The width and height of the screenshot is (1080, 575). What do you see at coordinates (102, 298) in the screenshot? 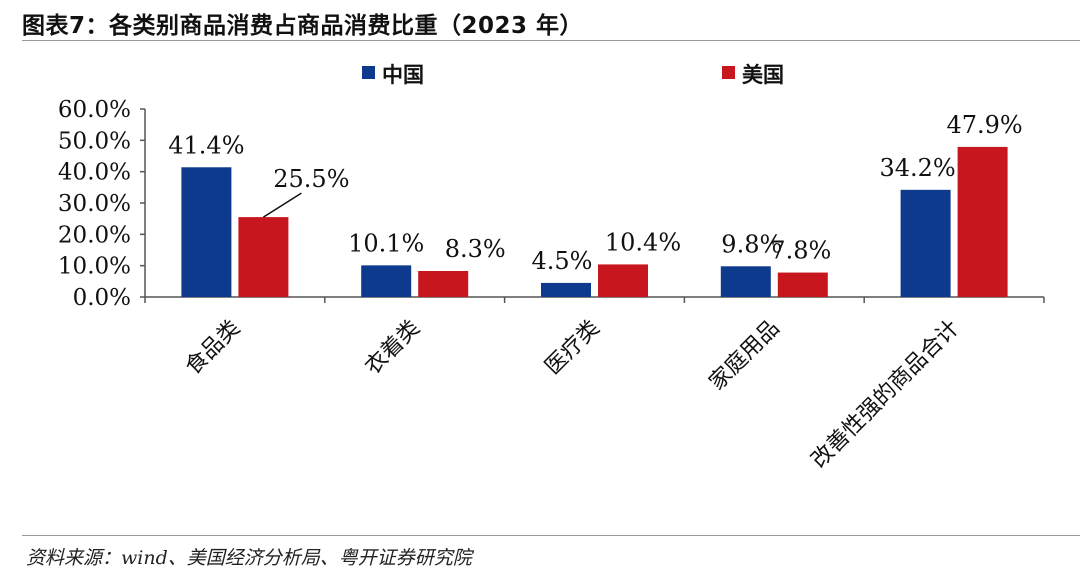
I see `y-tick-label: 0.0%` at bounding box center [102, 298].